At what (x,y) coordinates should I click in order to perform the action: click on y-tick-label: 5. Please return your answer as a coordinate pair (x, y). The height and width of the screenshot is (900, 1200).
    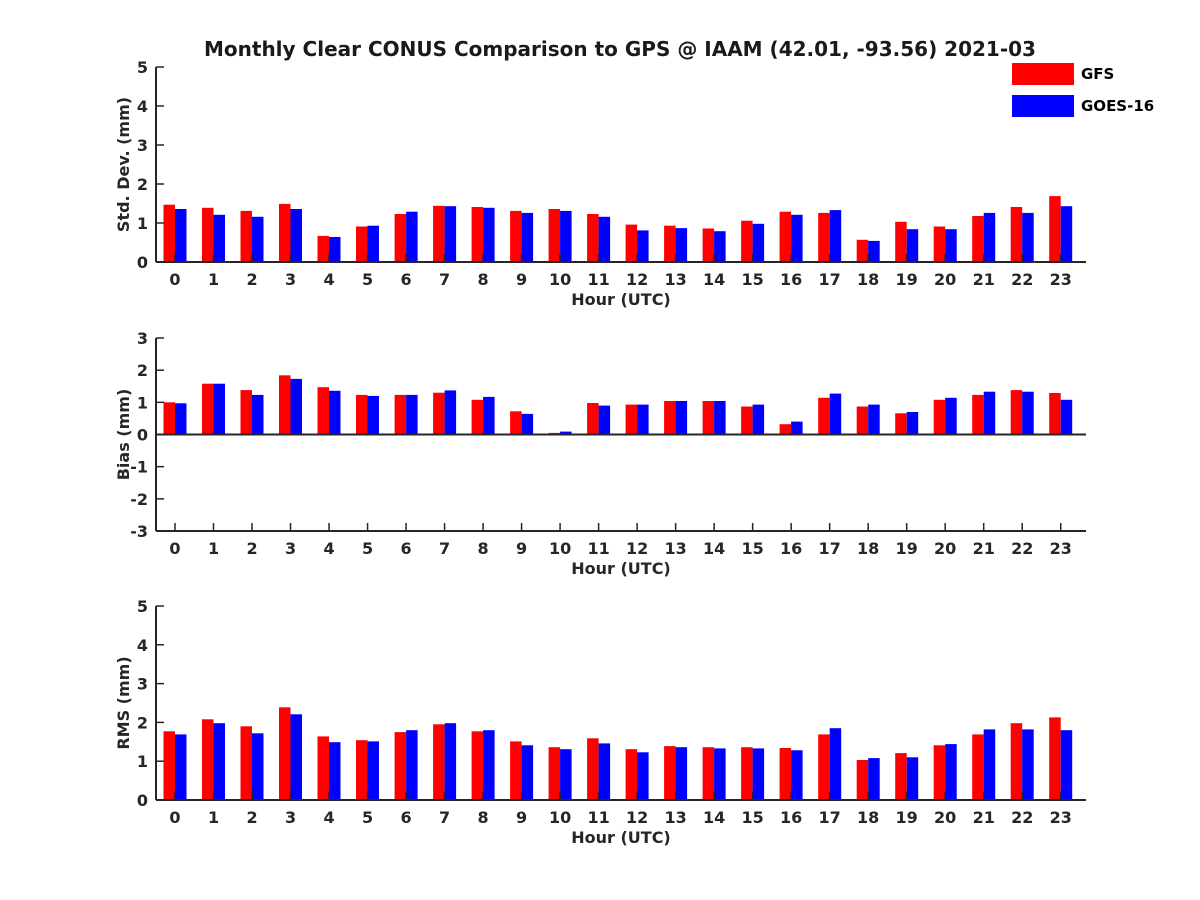
    Looking at the image, I should click on (142, 67).